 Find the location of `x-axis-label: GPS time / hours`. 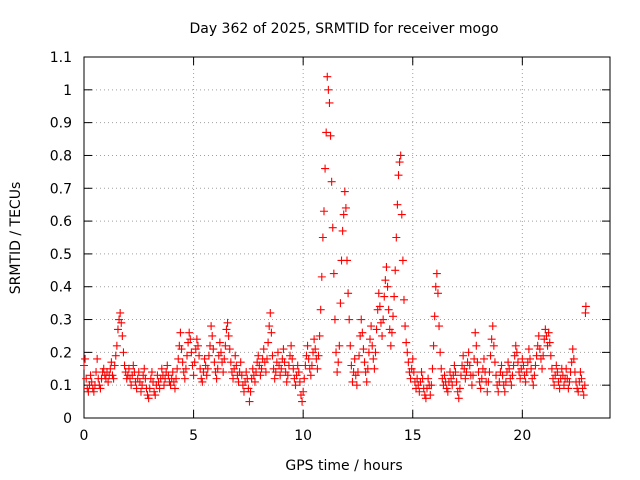

x-axis-label: GPS time / hours is located at coordinates (343, 466).